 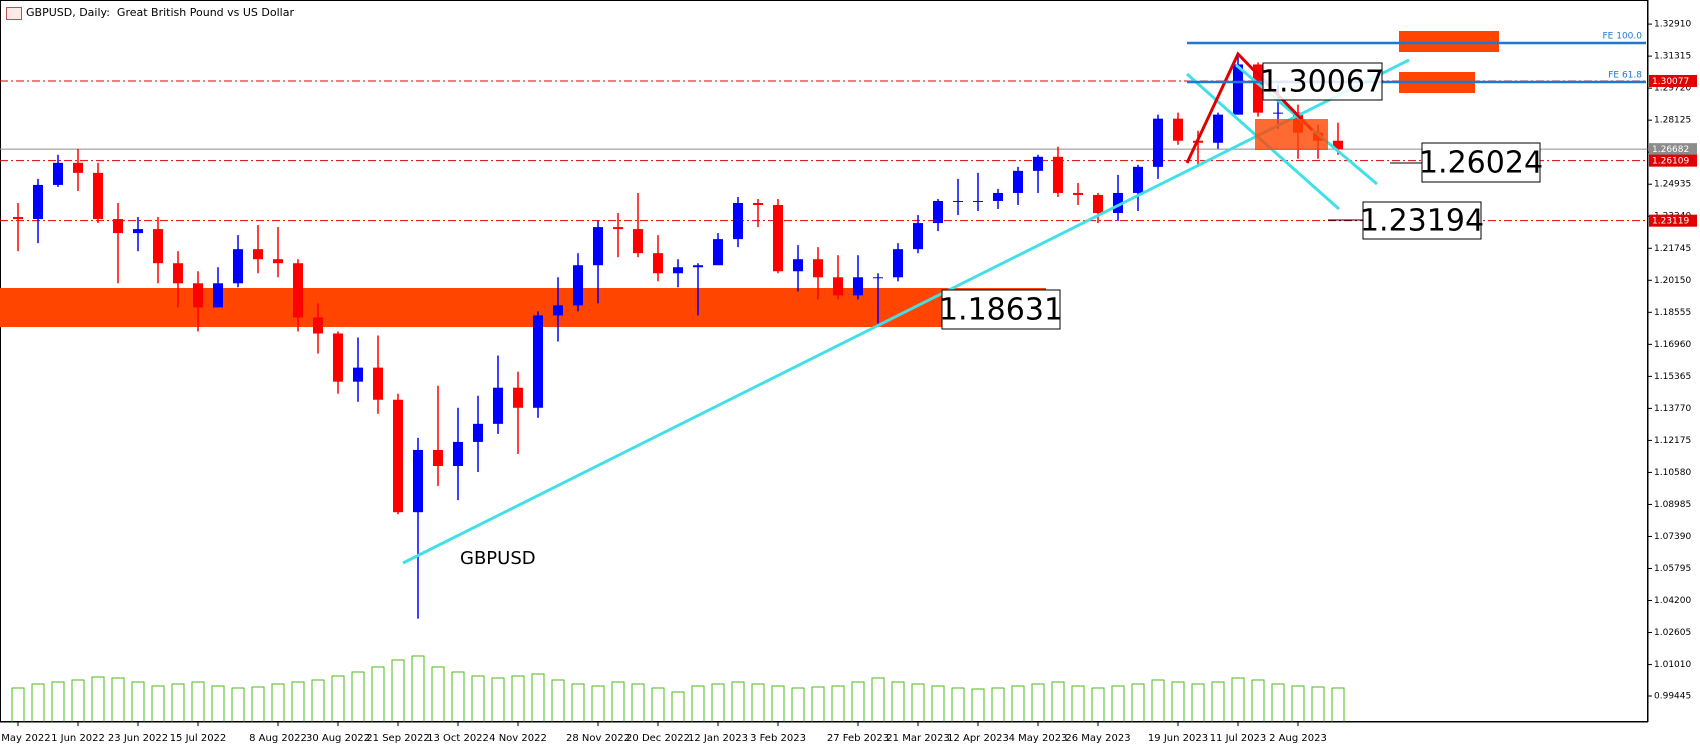 What do you see at coordinates (1672, 281) in the screenshot?
I see `y-tick-label: 1.20150` at bounding box center [1672, 281].